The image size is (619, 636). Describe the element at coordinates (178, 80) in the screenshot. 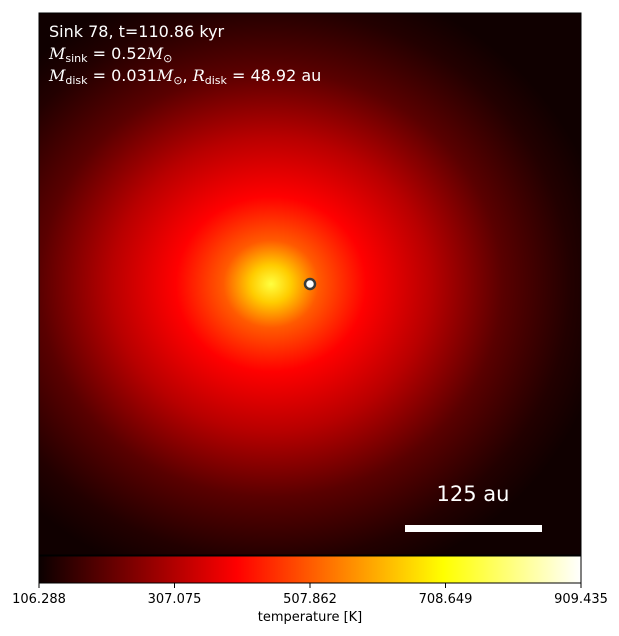

I see `solar-symbol-2: ⊙` at that location.